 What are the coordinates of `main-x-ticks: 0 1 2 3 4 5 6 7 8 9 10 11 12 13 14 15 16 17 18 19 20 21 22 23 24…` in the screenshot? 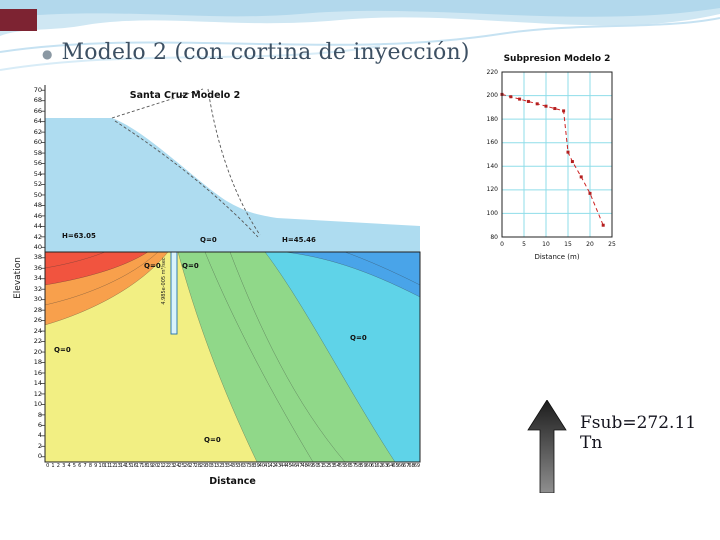 It's located at (233, 466).